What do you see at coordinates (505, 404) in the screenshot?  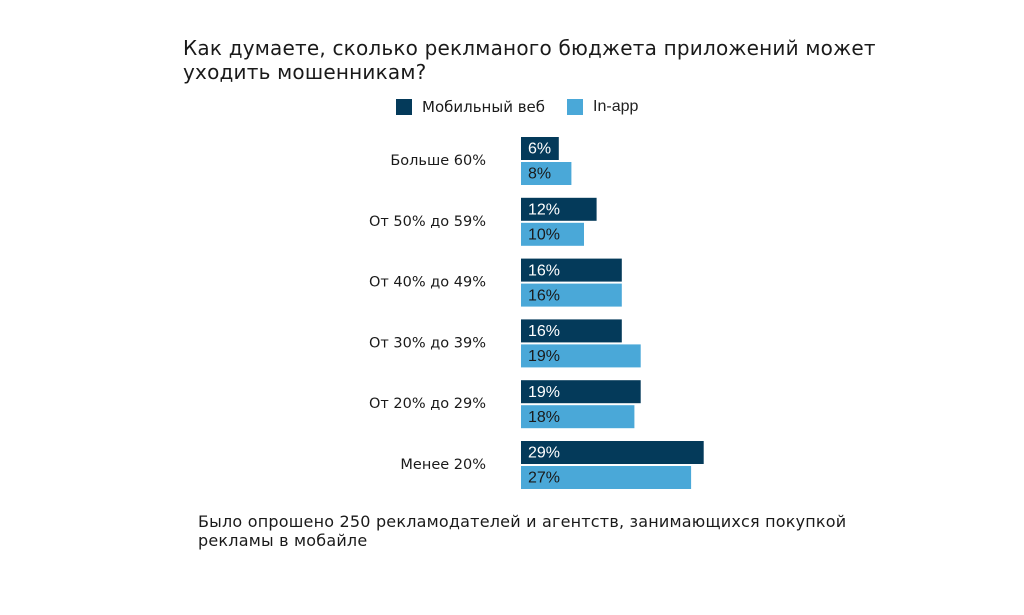 I see `bar-group: От 20% до 29% 19% 18%` at bounding box center [505, 404].